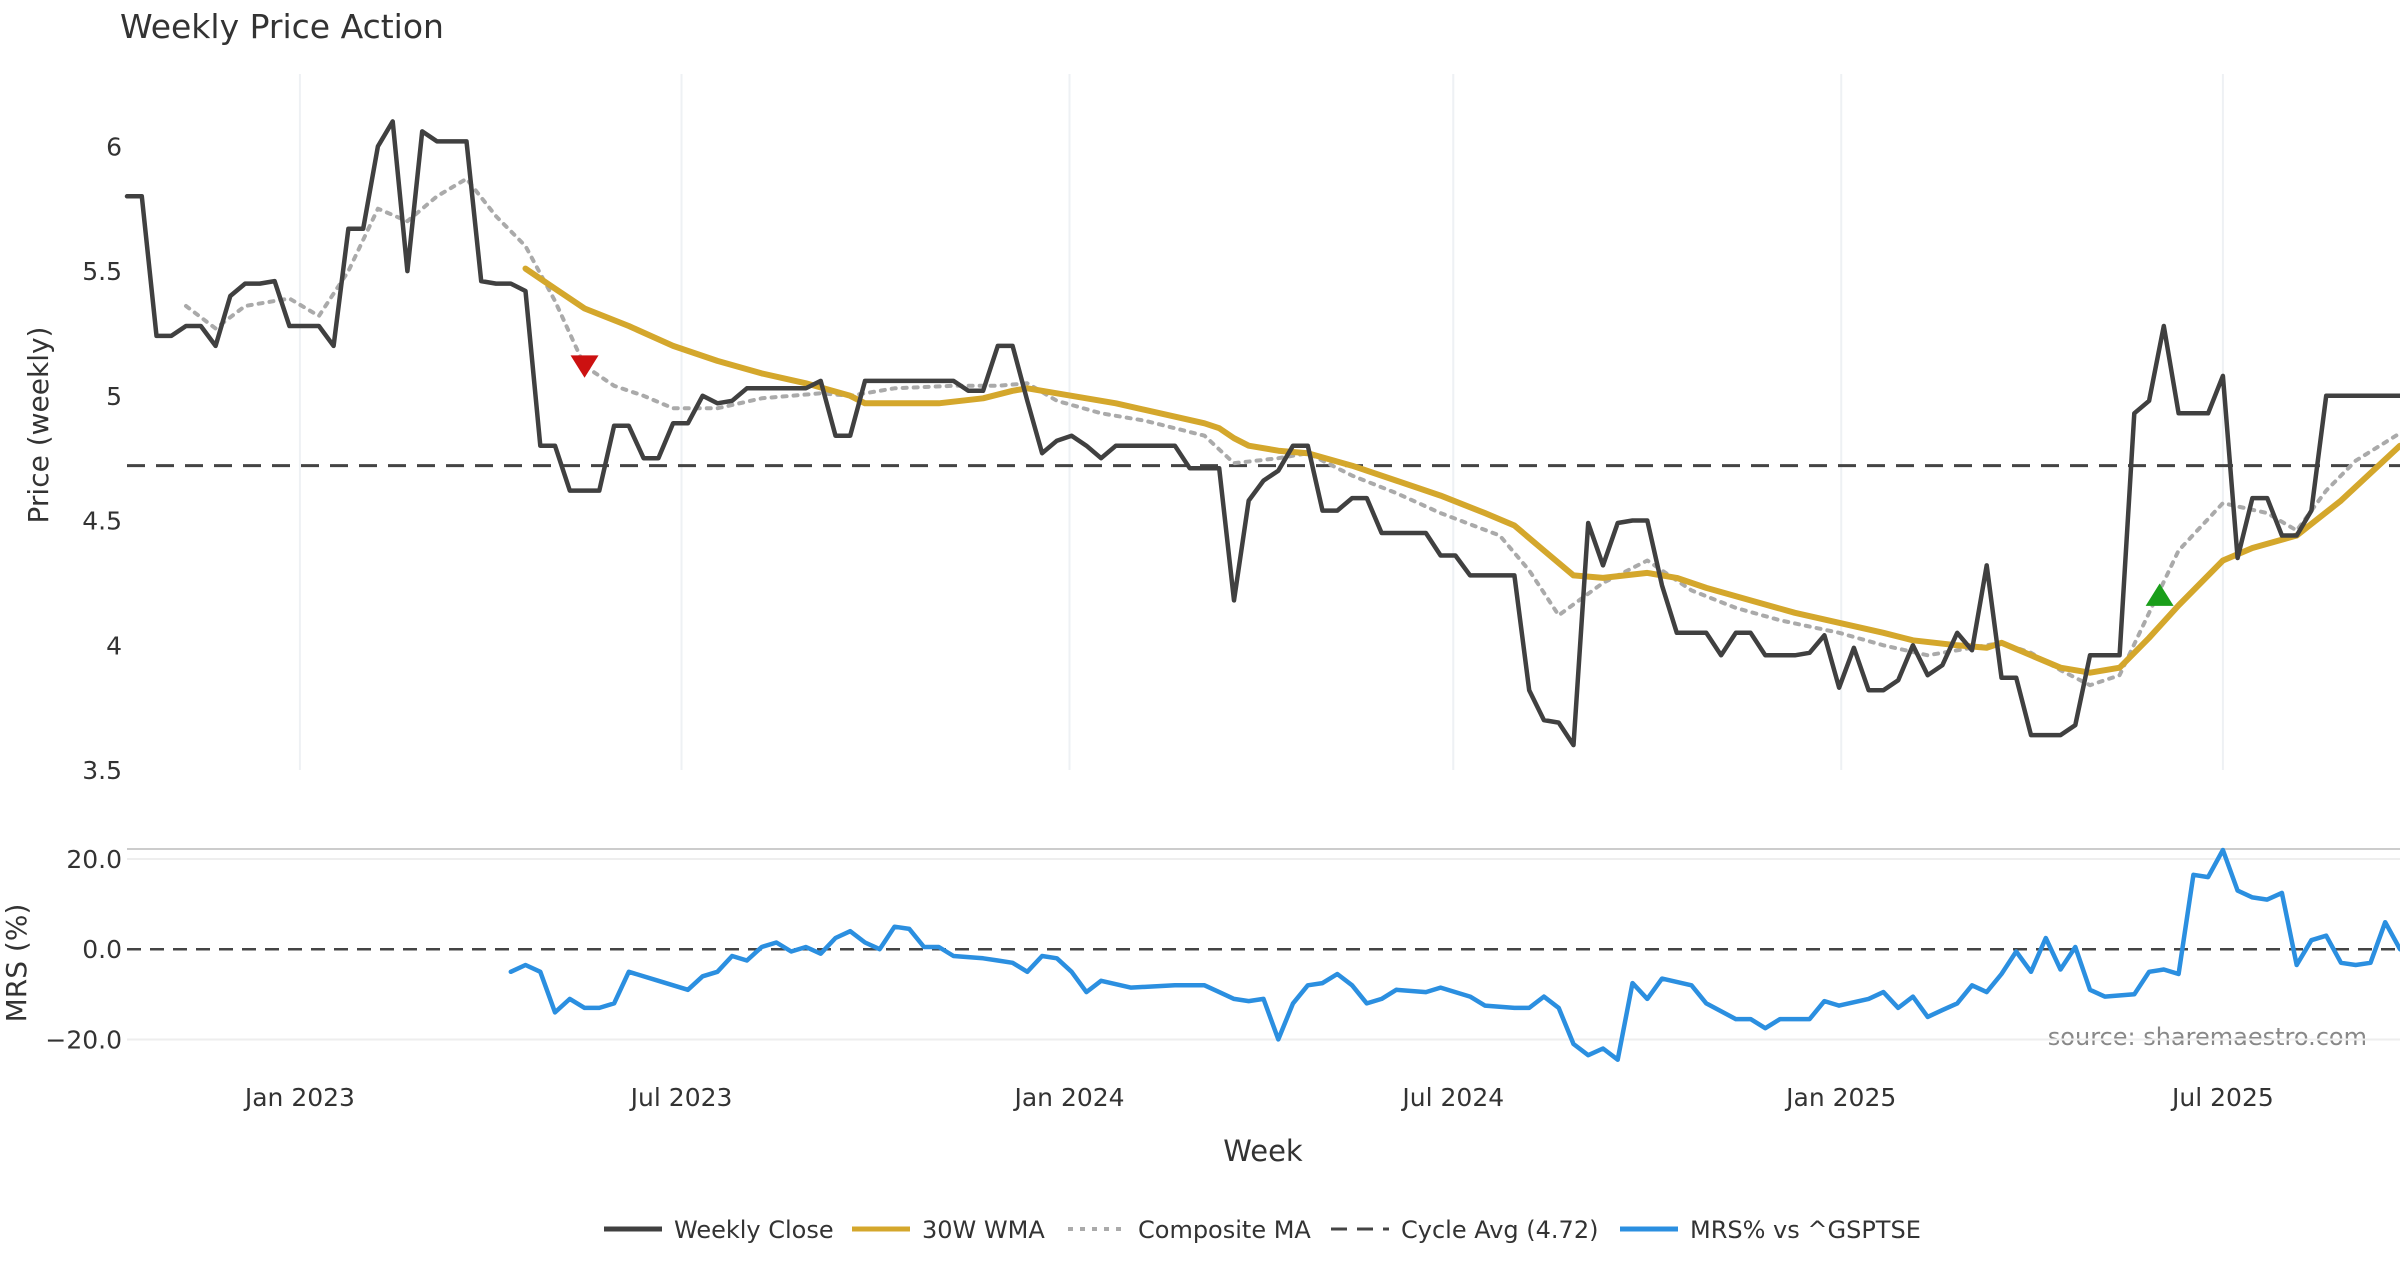 The image size is (2400, 1264). Describe the element at coordinates (754, 1230) in the screenshot. I see `legend-label: Weekly Close` at that location.